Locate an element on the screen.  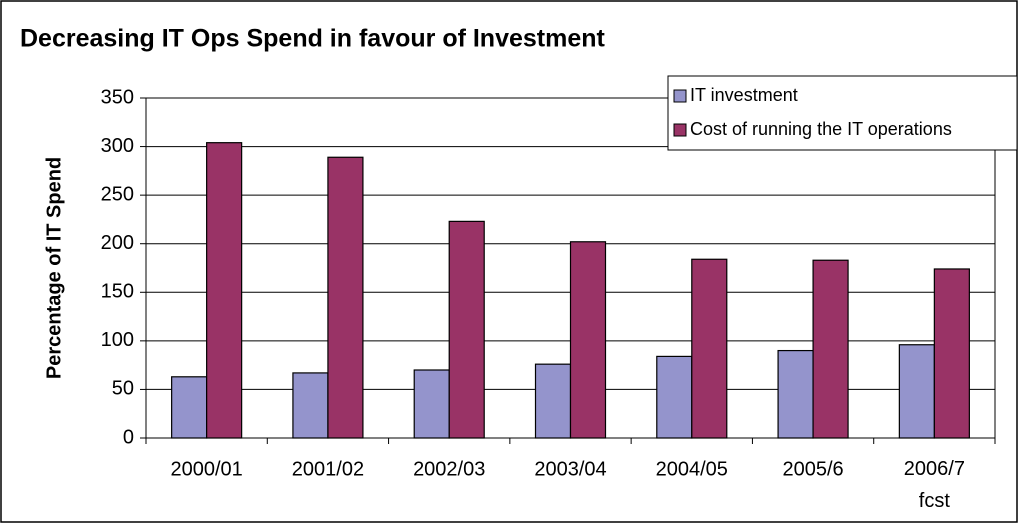
legend-box is located at coordinates (842, 113).